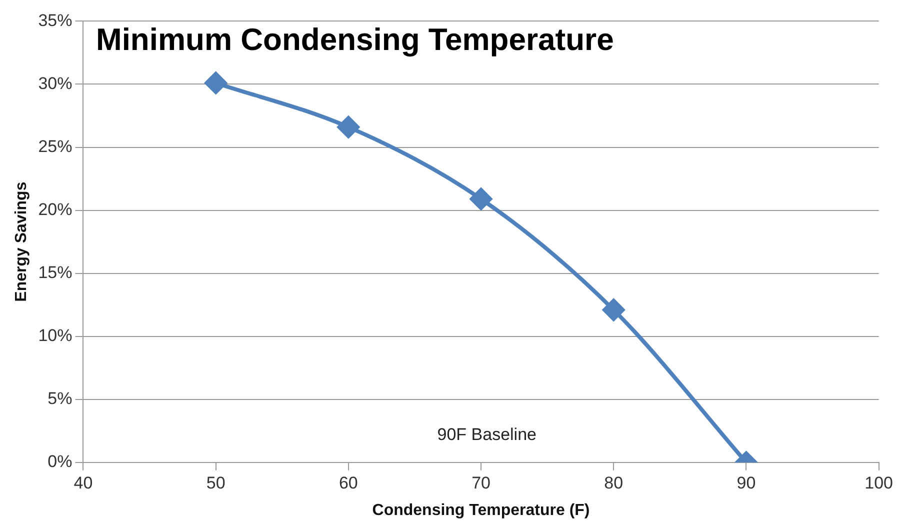  Describe the element at coordinates (348, 482) in the screenshot. I see `x-tick-label: 60` at that location.